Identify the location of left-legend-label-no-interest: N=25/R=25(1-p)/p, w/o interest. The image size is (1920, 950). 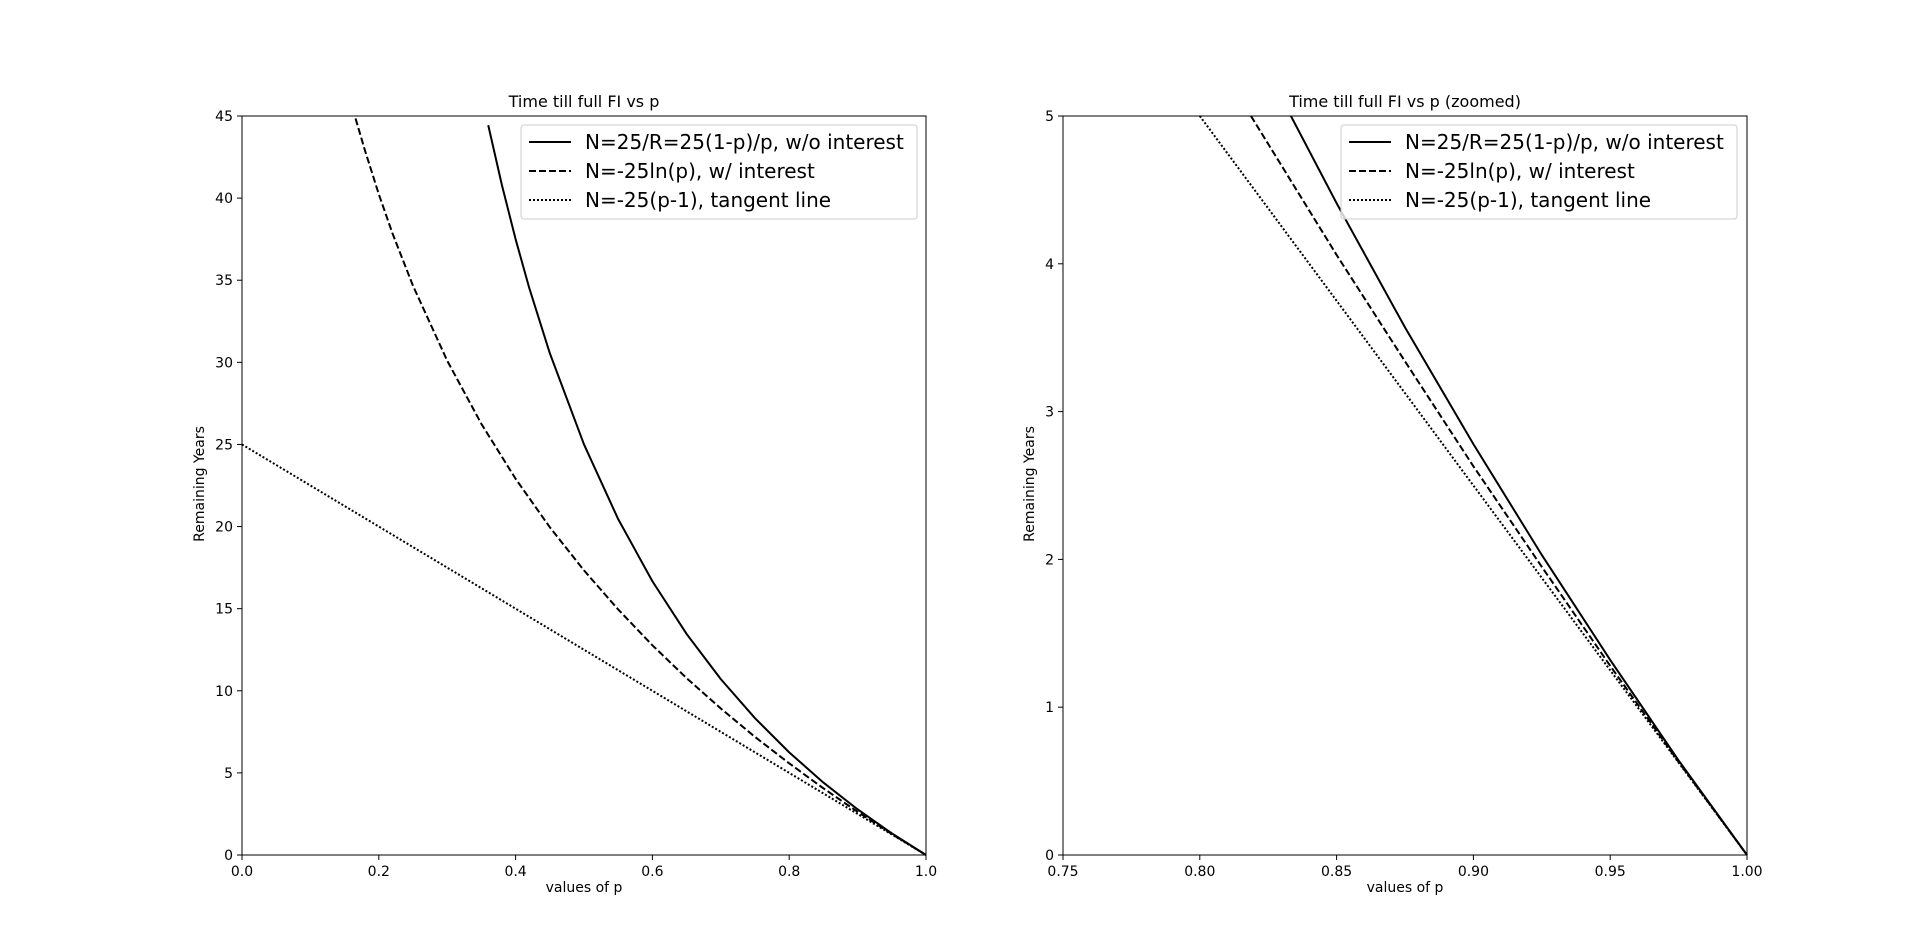
(744, 142).